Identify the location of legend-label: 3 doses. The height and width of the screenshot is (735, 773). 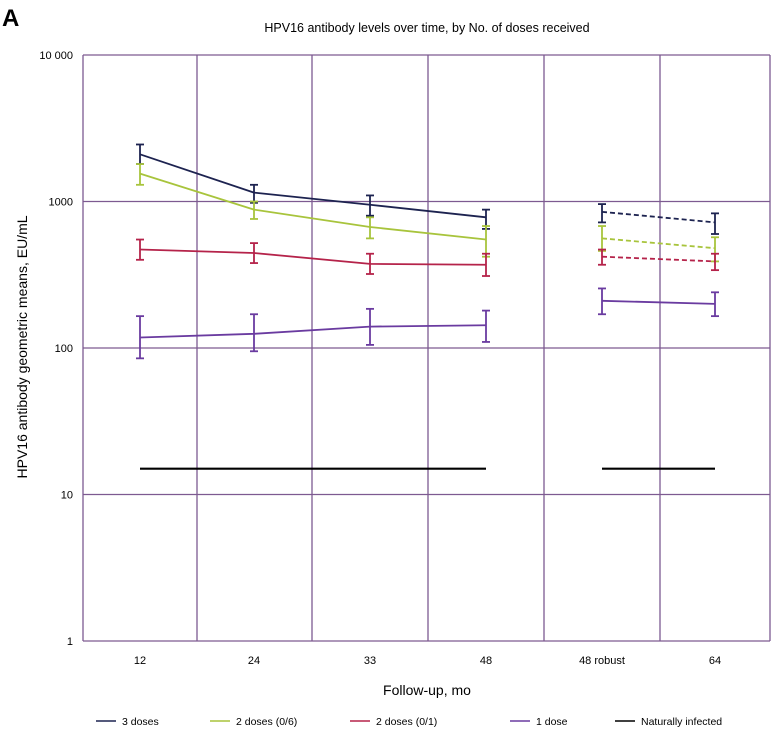
(140, 722).